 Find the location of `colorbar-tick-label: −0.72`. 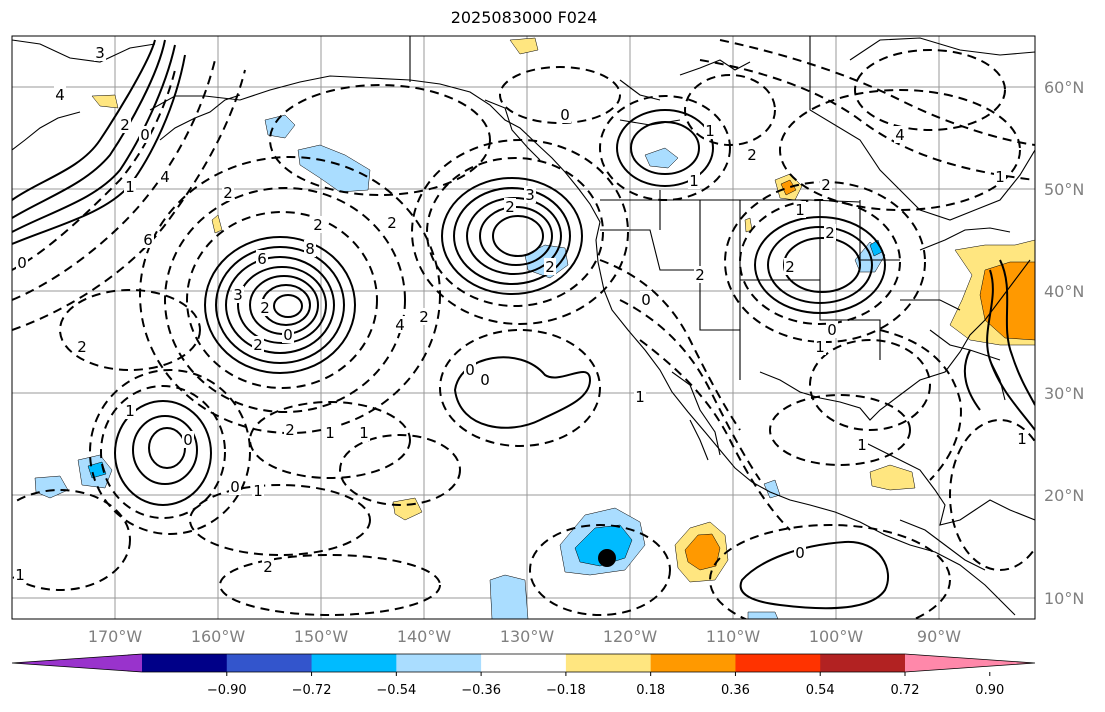

colorbar-tick-label: −0.72 is located at coordinates (312, 690).